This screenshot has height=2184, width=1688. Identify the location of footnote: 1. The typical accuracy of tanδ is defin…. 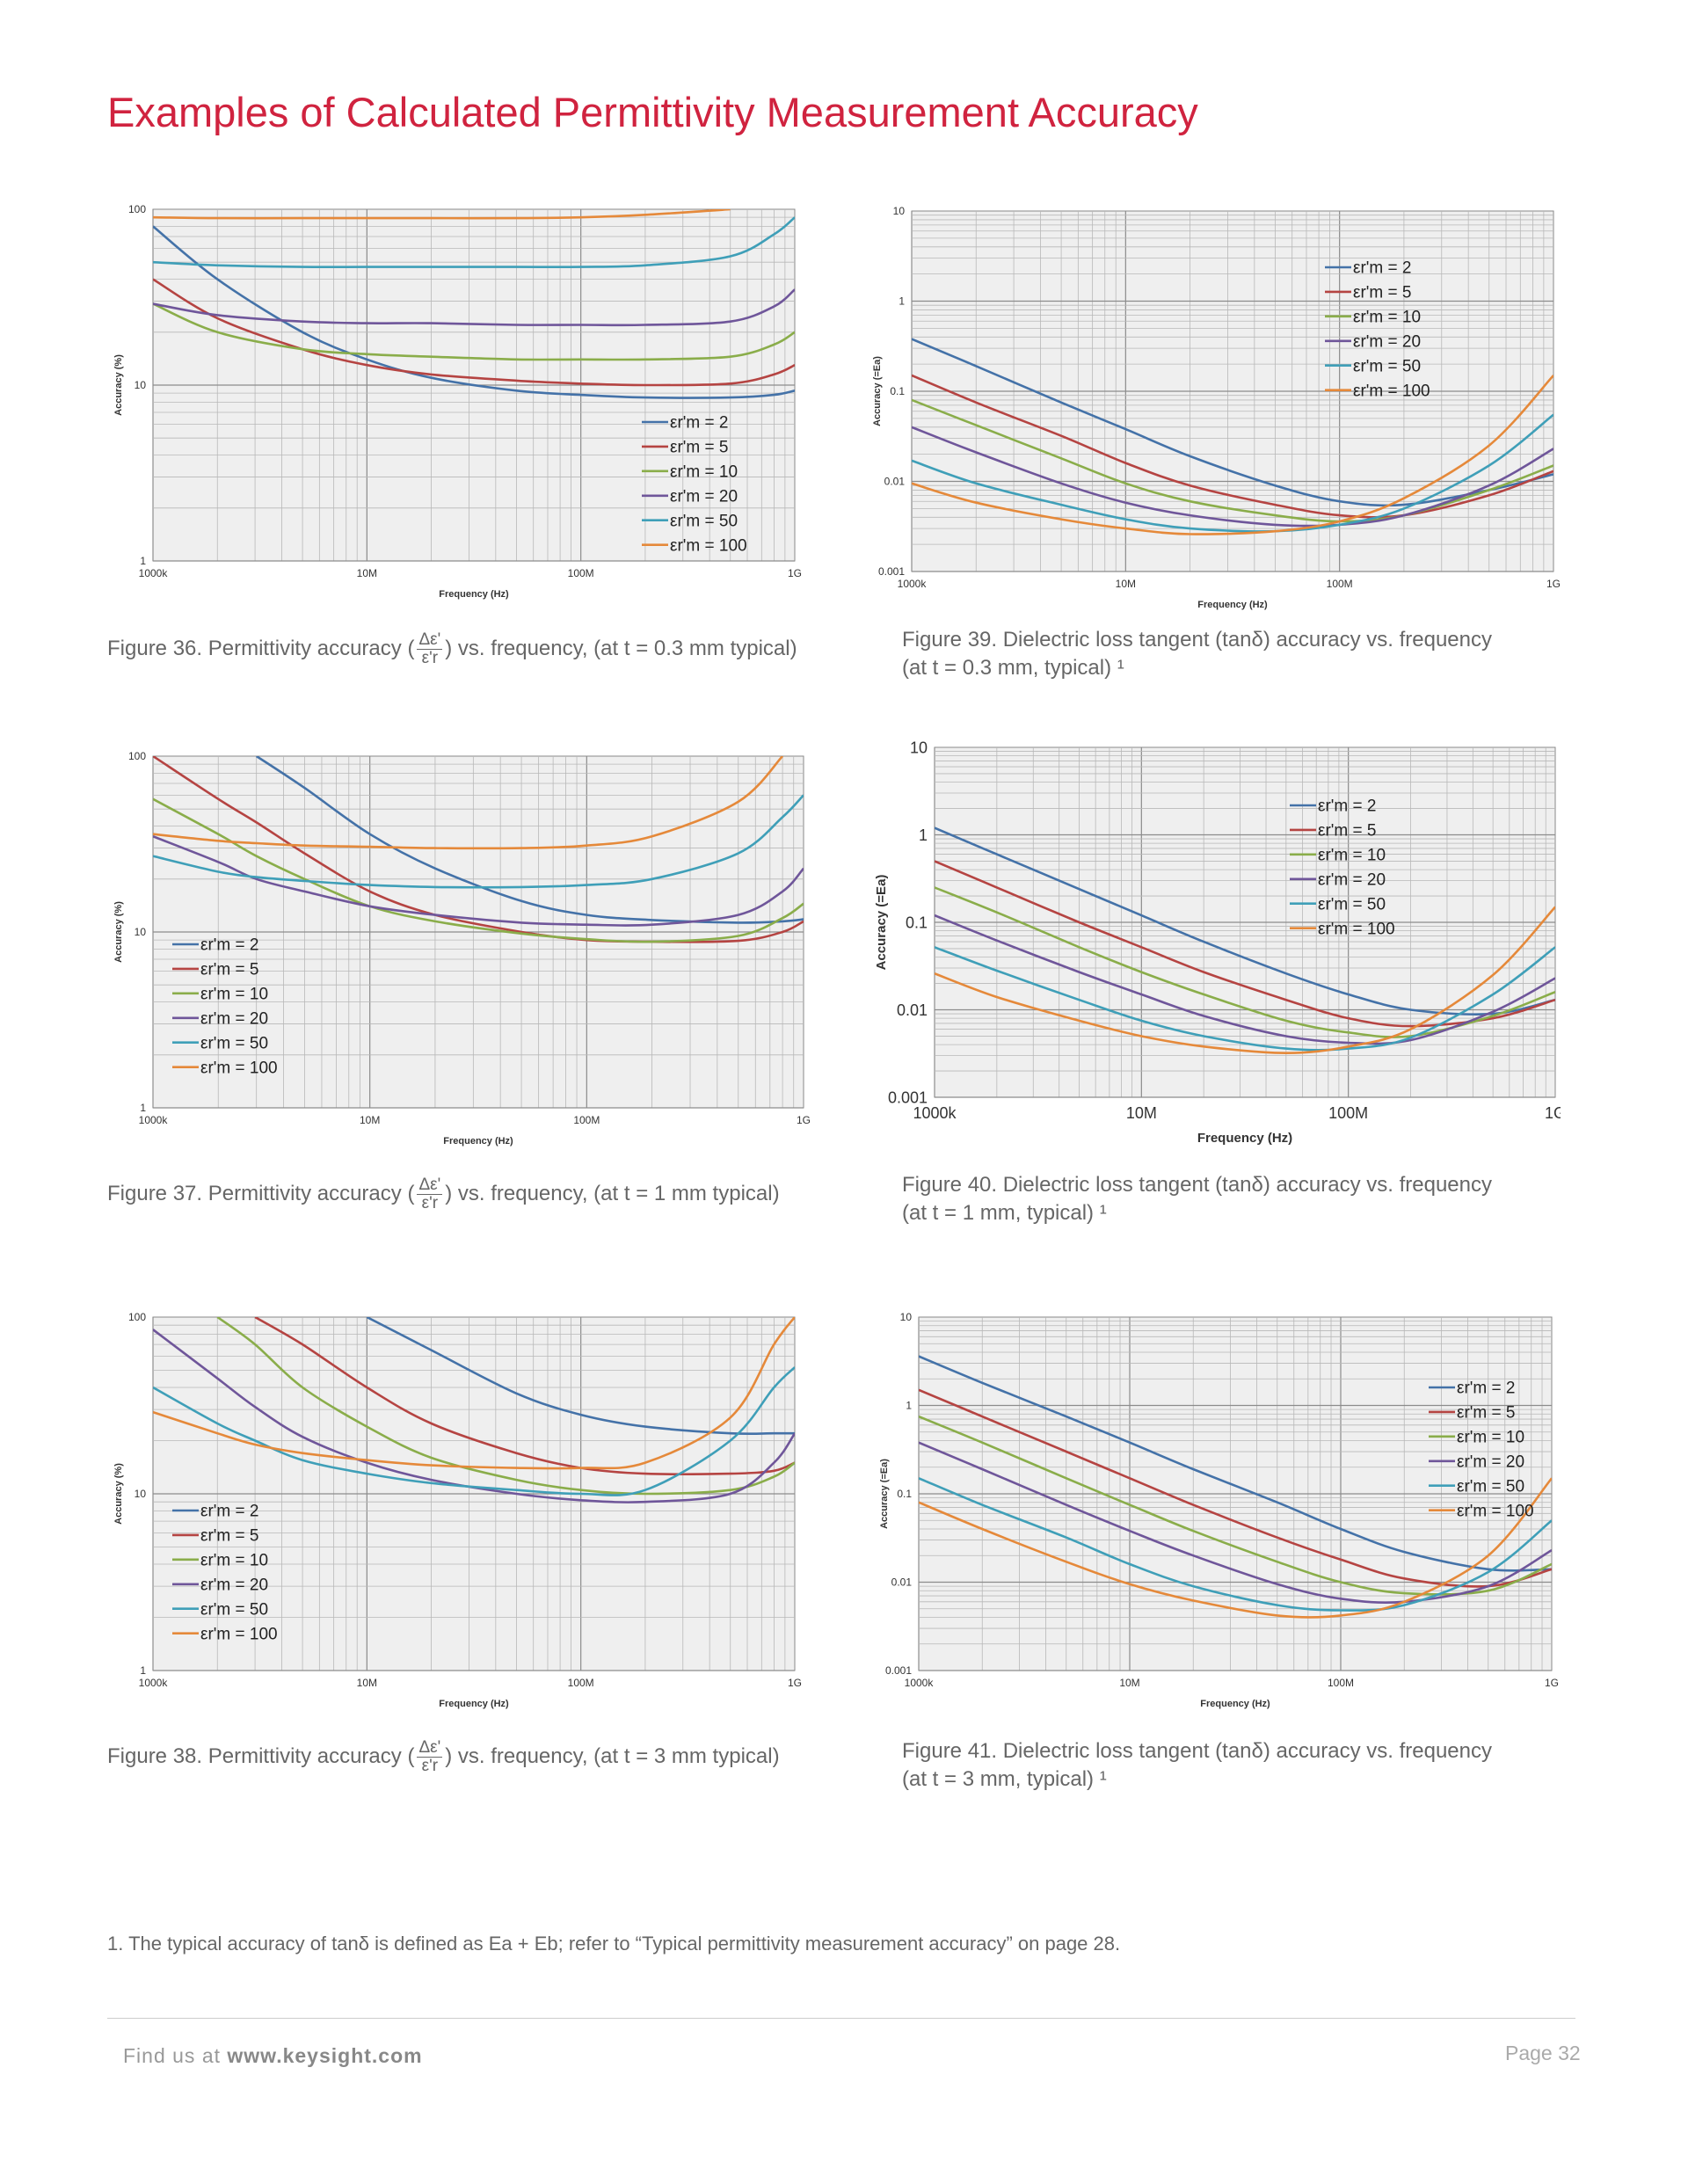
(614, 1944).